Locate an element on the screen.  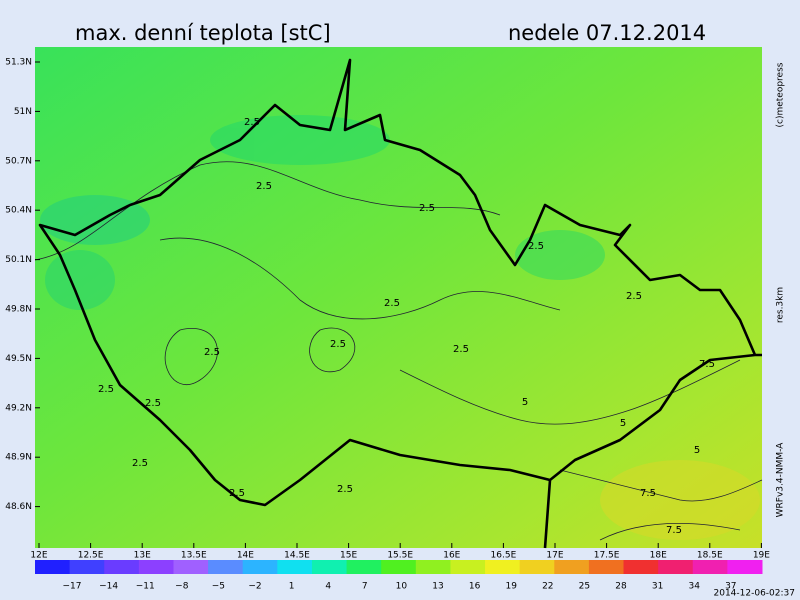
lon-label: 17.5E is located at coordinates (607, 556).